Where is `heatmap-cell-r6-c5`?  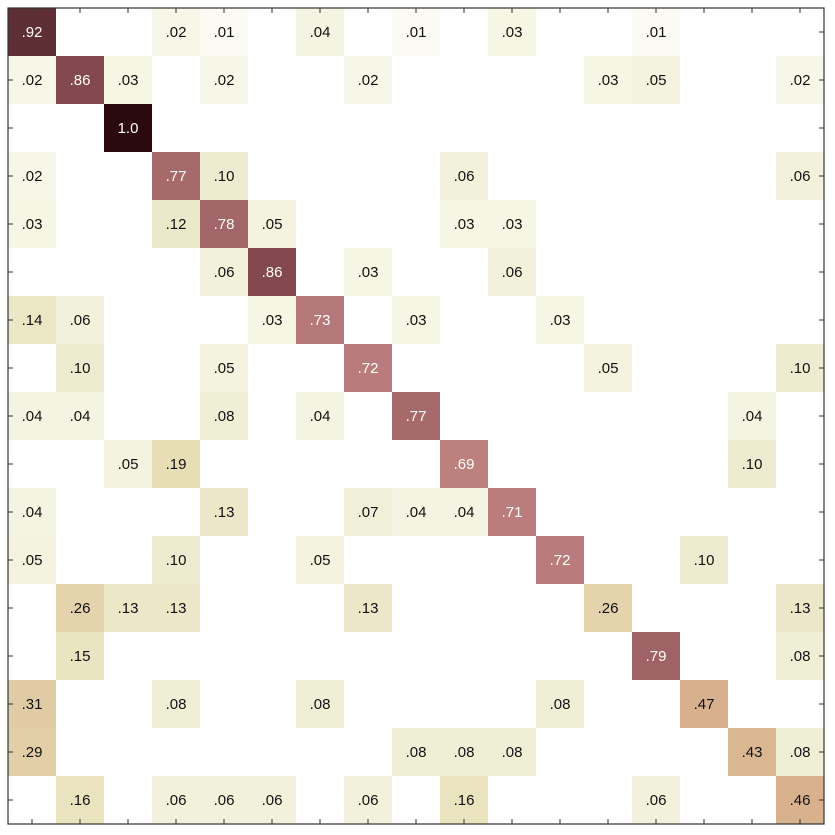 heatmap-cell-r6-c5 is located at coordinates (272, 320).